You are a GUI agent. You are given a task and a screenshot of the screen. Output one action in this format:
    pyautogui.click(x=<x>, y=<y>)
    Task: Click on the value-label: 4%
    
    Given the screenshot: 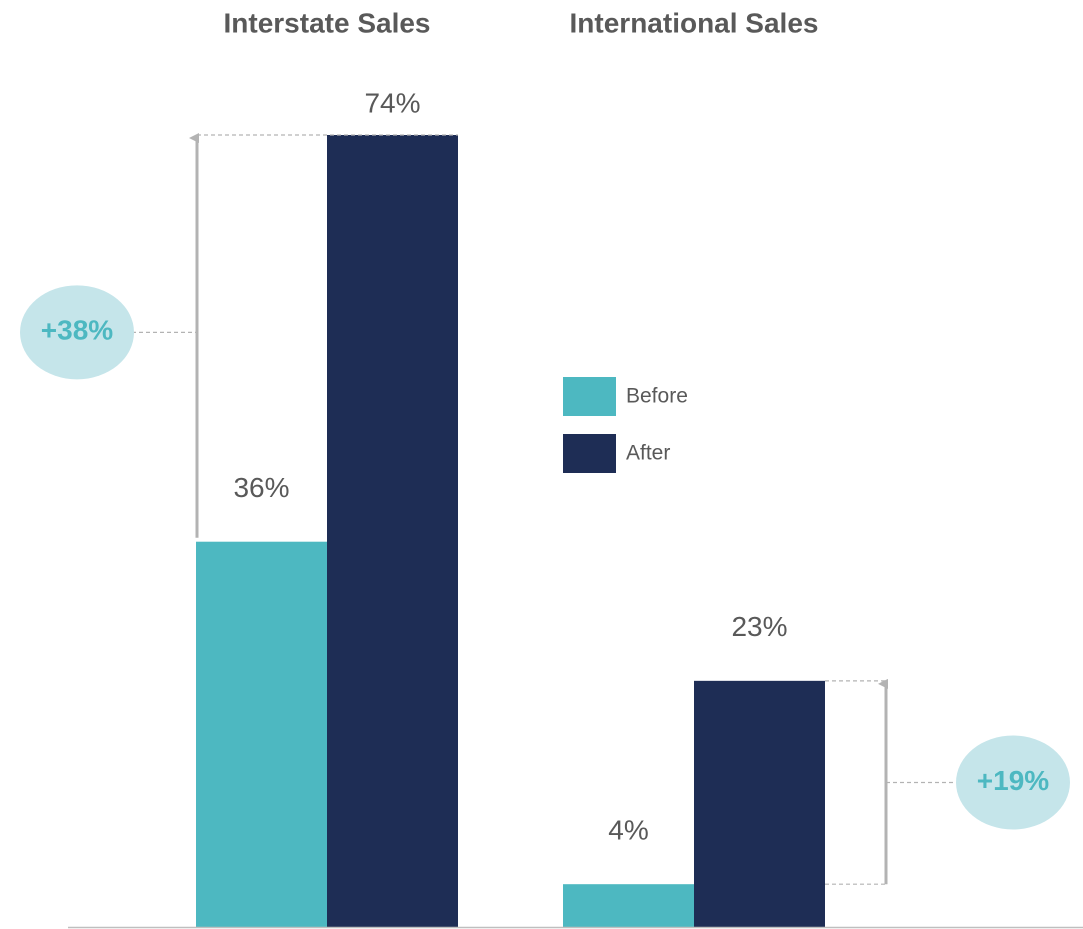 What is the action you would take?
    pyautogui.click(x=628, y=830)
    